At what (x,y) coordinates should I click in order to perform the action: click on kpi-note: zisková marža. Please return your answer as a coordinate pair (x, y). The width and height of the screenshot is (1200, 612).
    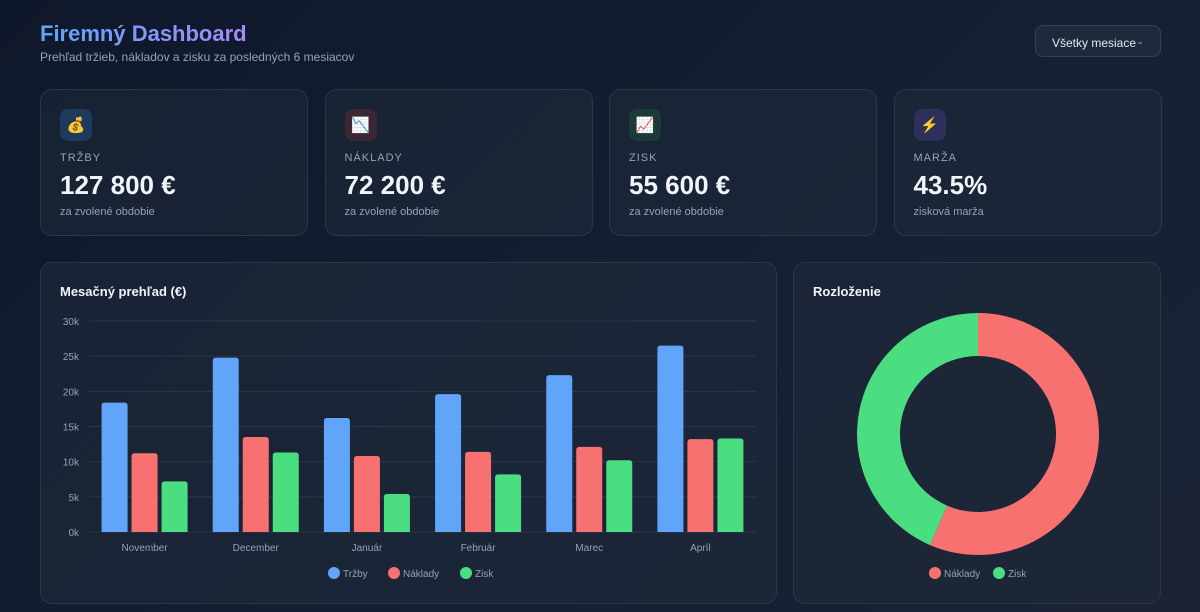
    Looking at the image, I should click on (948, 212).